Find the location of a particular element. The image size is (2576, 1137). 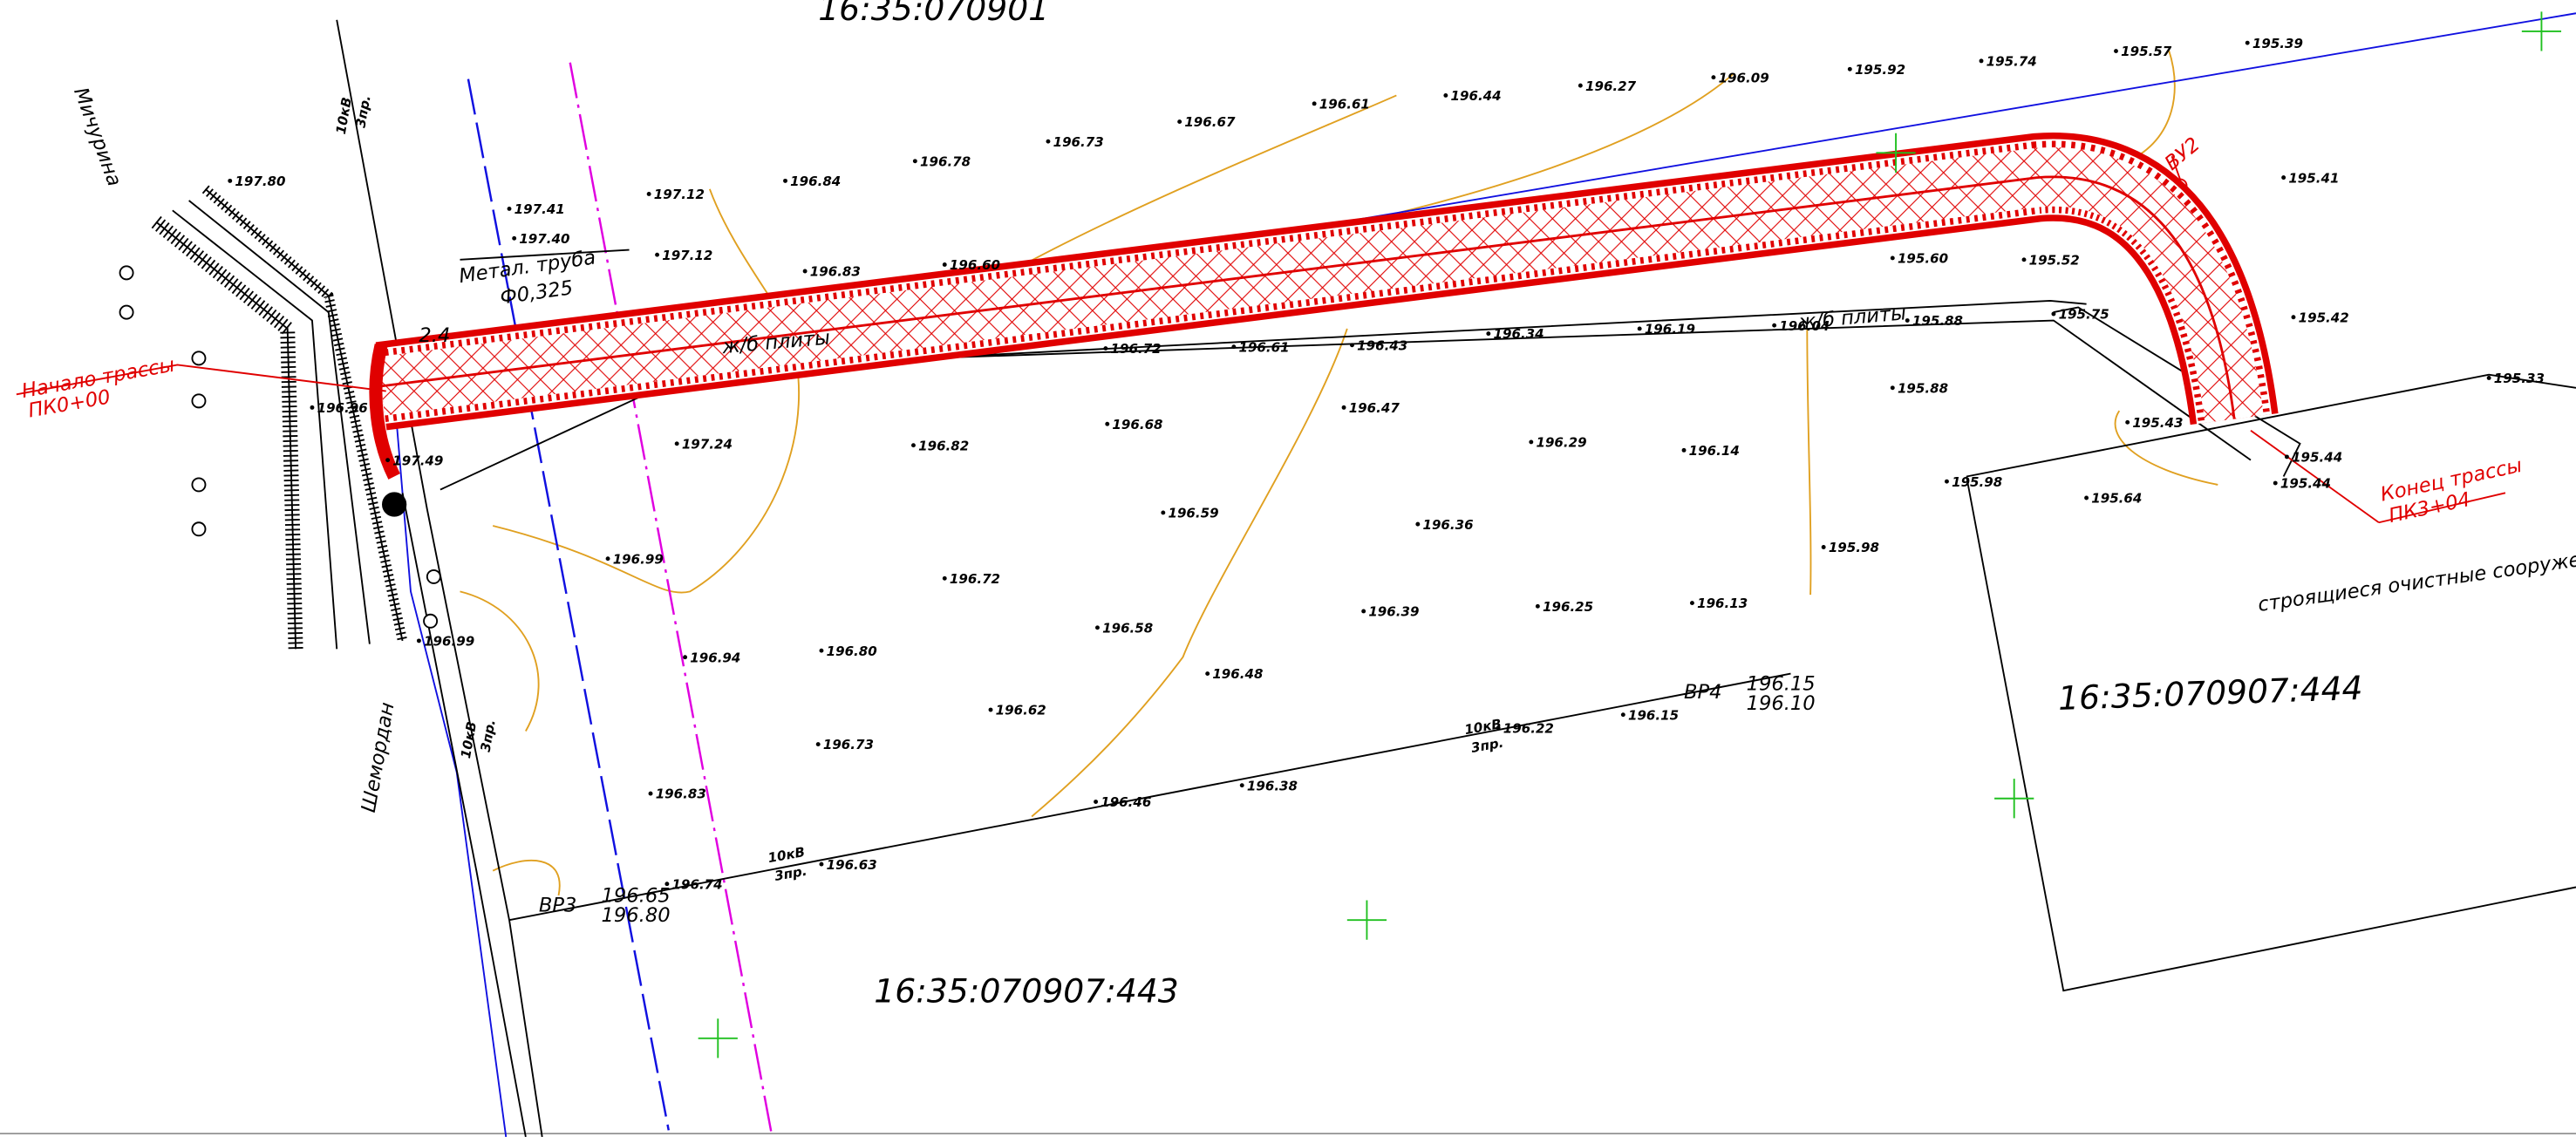

elevation-label: 196.82 is located at coordinates (944, 445).